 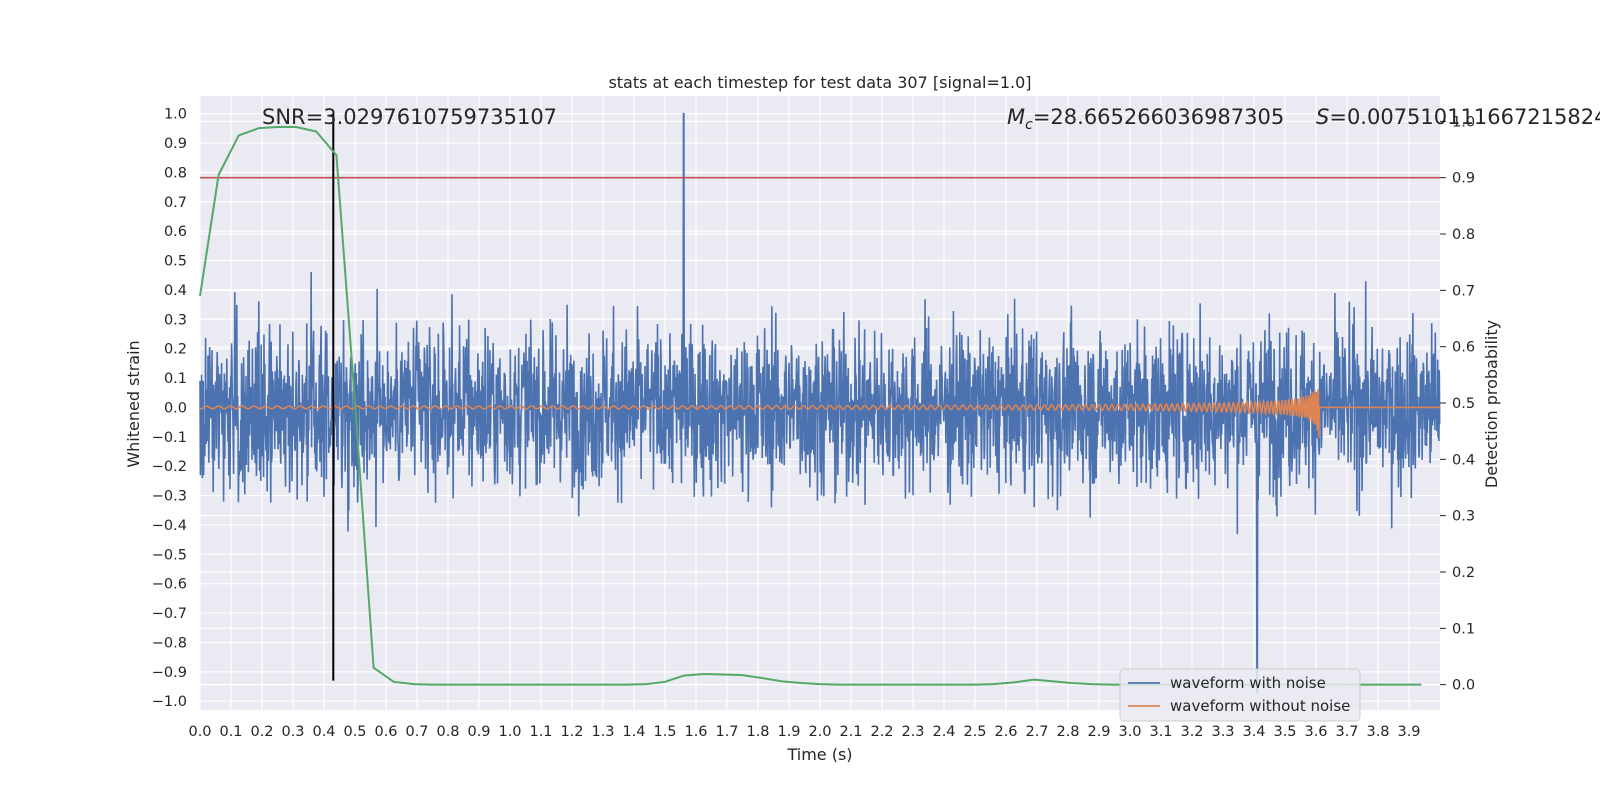 What do you see at coordinates (1005, 732) in the screenshot?
I see `x-tick-label: 2.6` at bounding box center [1005, 732].